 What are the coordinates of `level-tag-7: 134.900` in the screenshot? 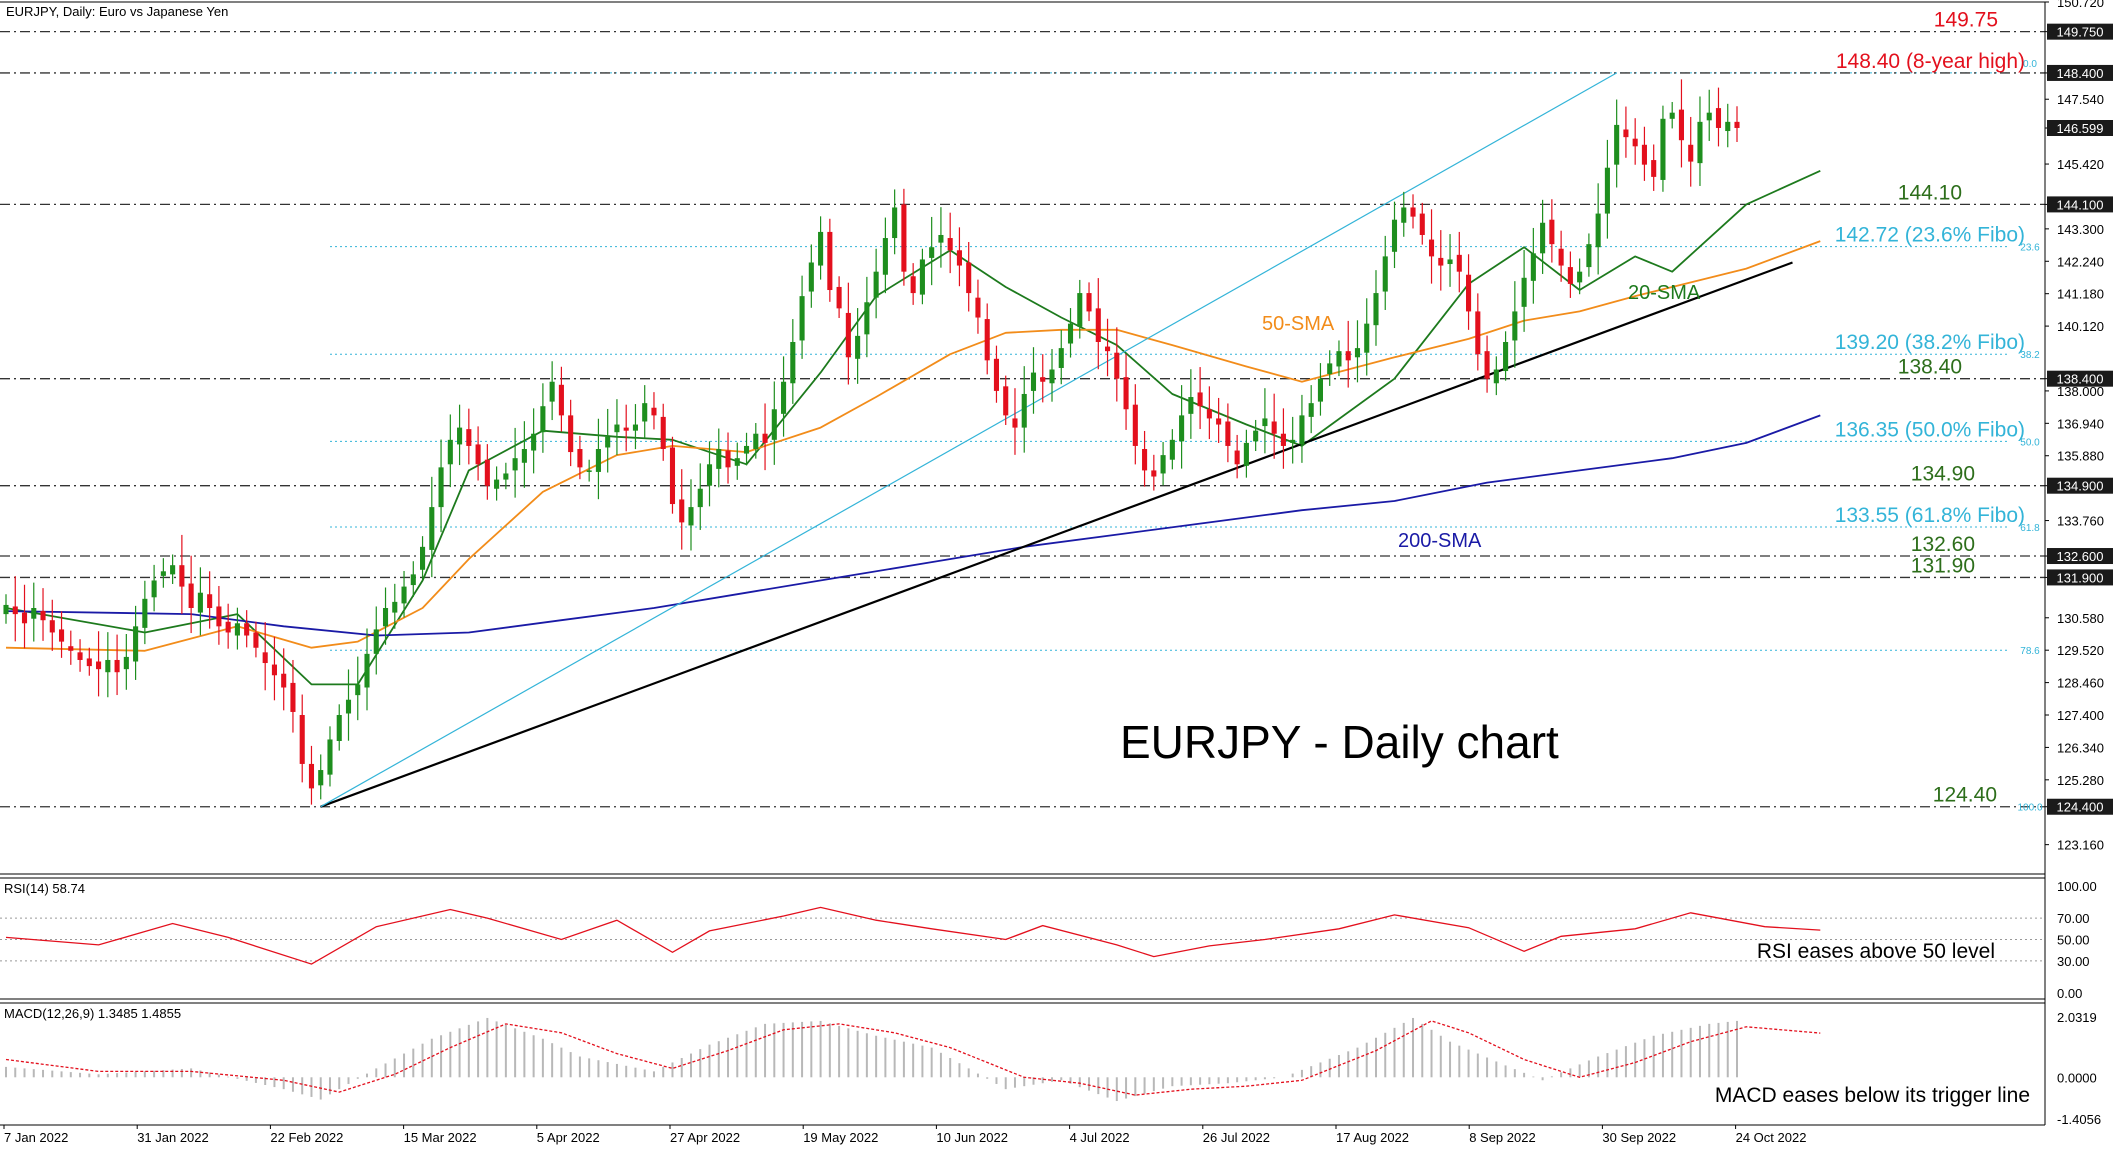 It's located at (2080, 486).